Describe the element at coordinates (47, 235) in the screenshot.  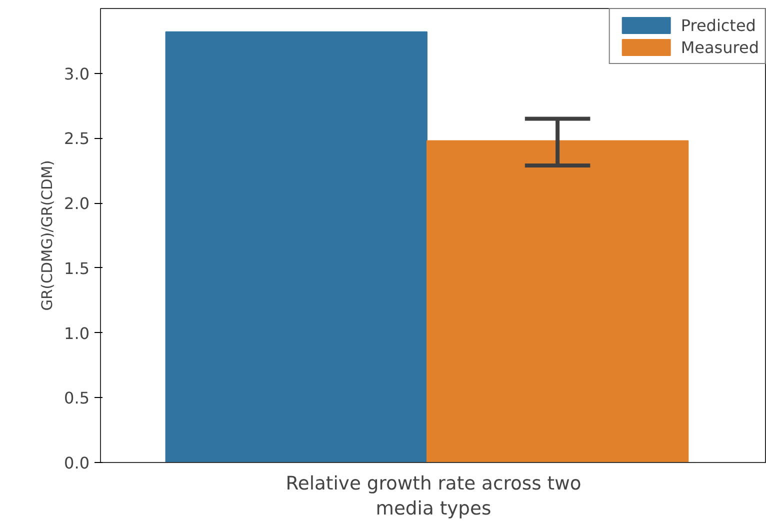
I see `y-axis-title: GR(CDMG)/GR(CDM)` at that location.